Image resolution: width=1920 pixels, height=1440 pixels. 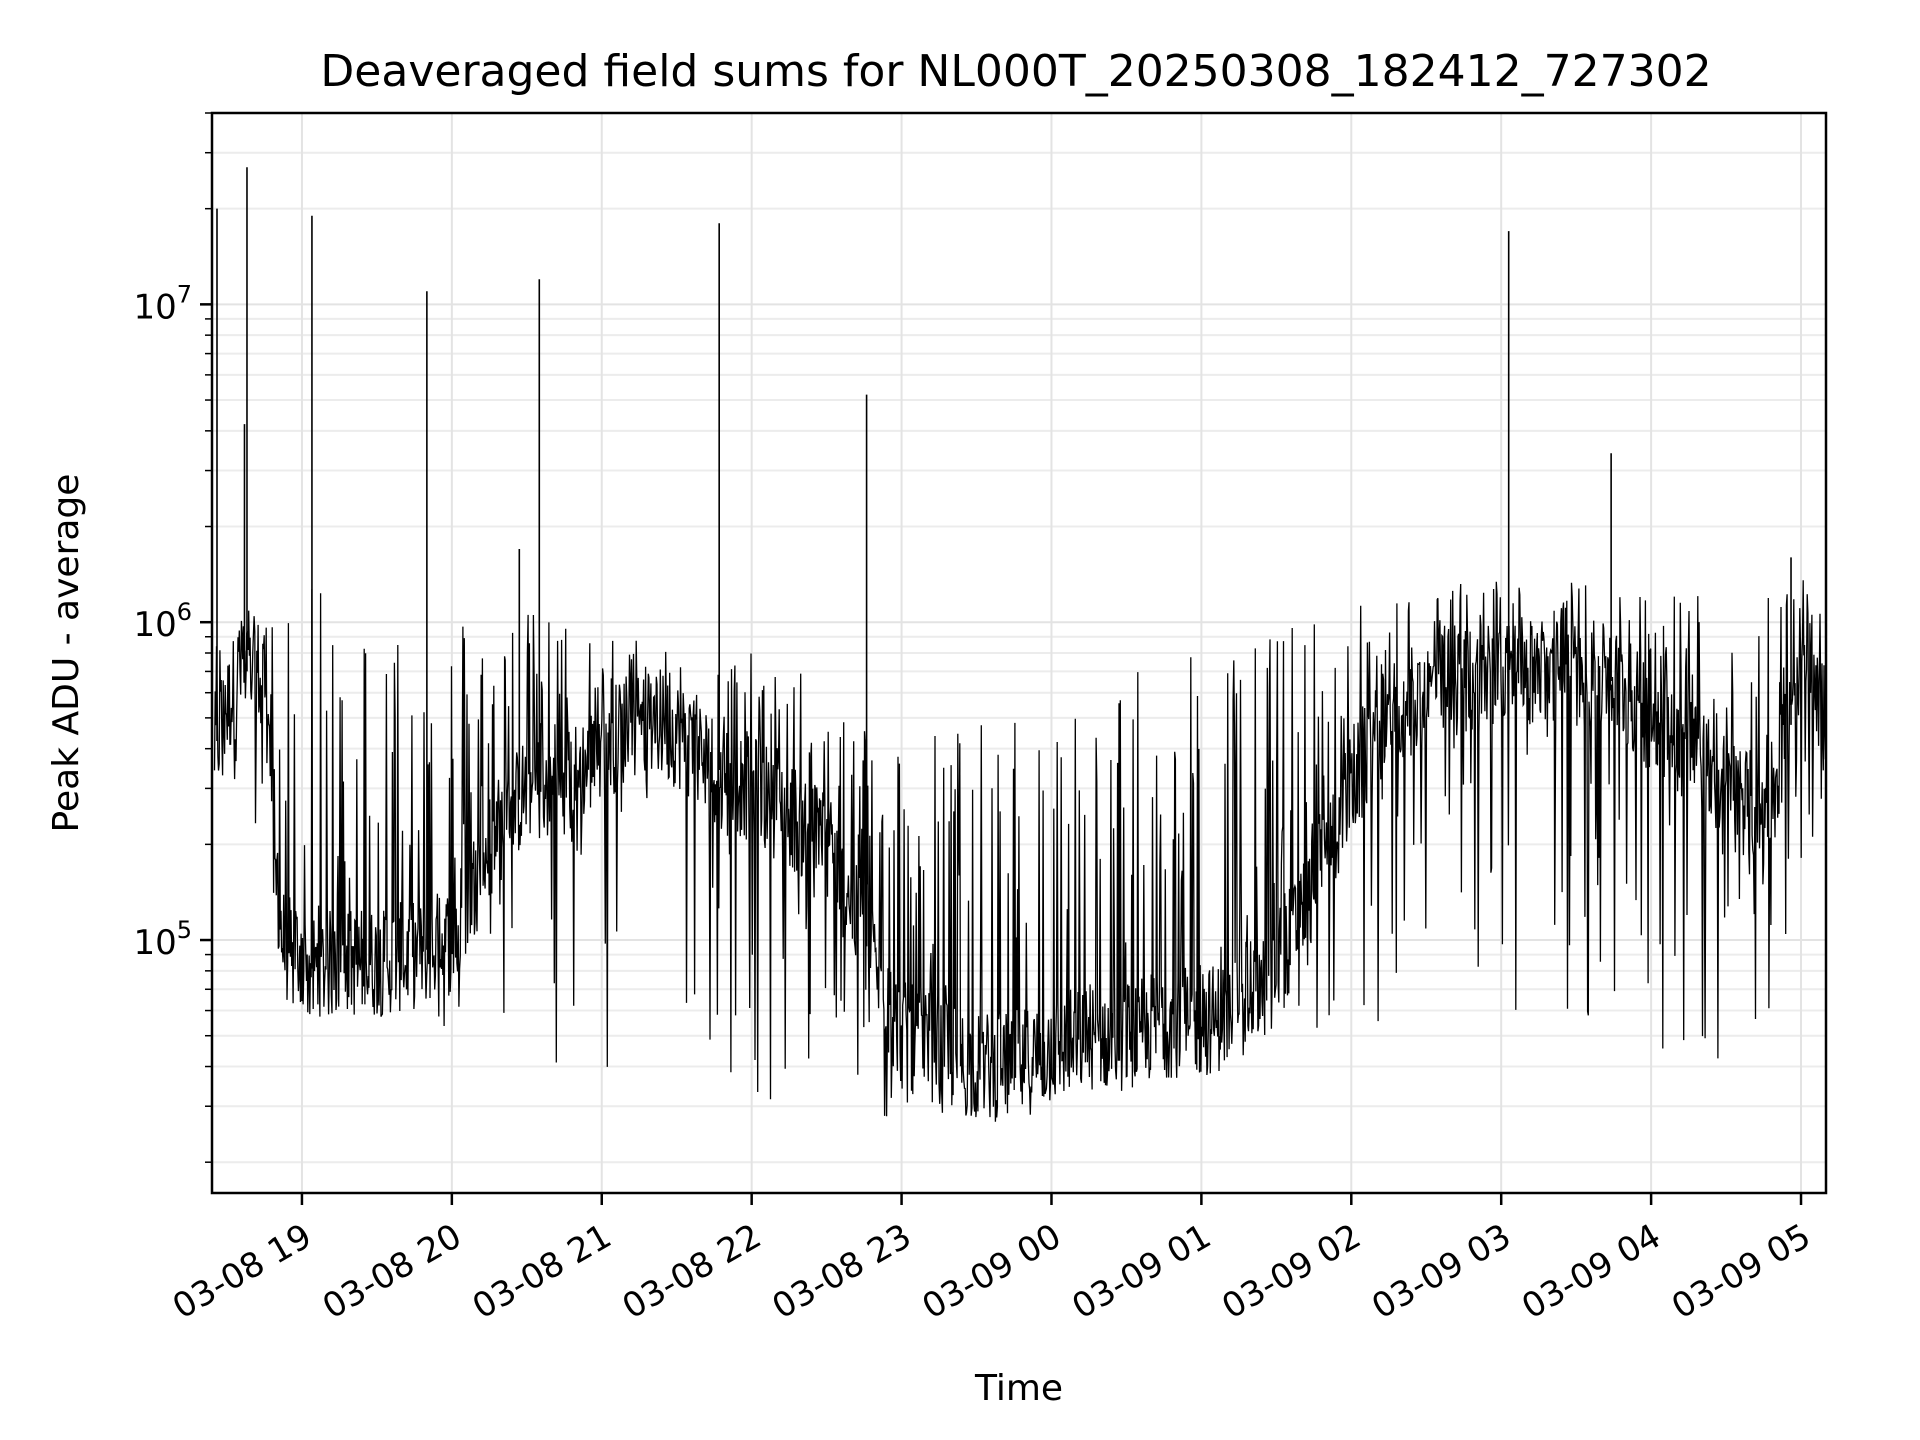 What do you see at coordinates (162, 303) in the screenshot?
I see `y-tick-label: 10⁷` at bounding box center [162, 303].